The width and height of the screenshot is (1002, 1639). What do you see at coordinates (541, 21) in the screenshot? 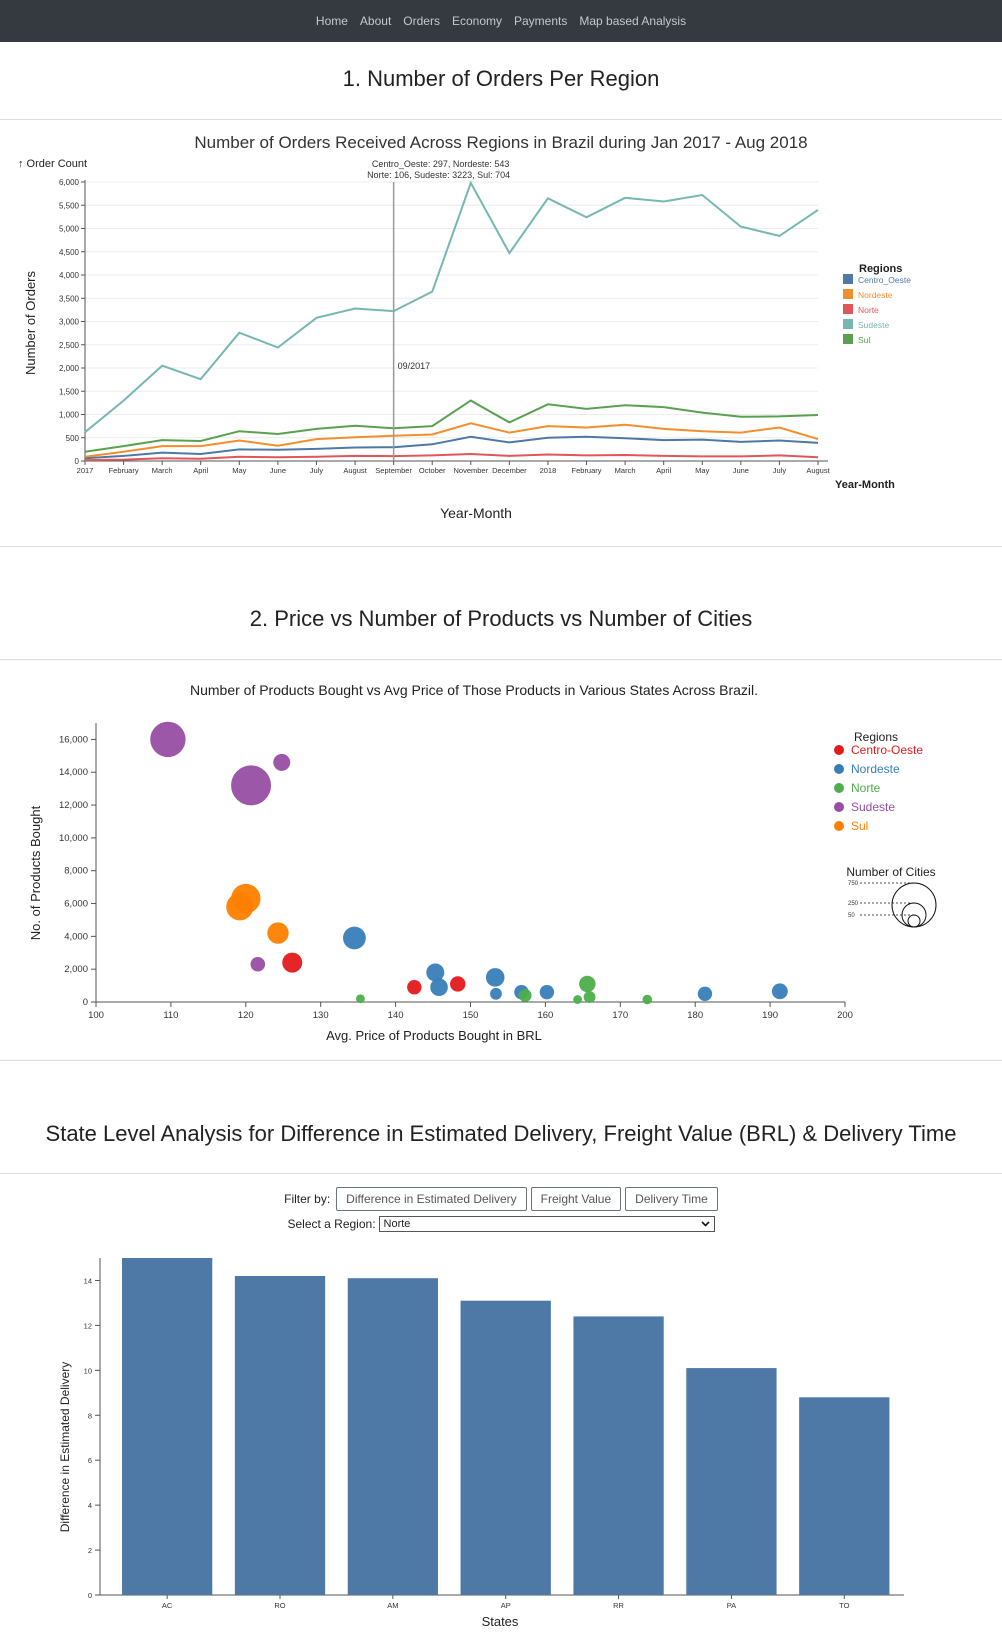
I see `nav-payments-link: Payments` at bounding box center [541, 21].